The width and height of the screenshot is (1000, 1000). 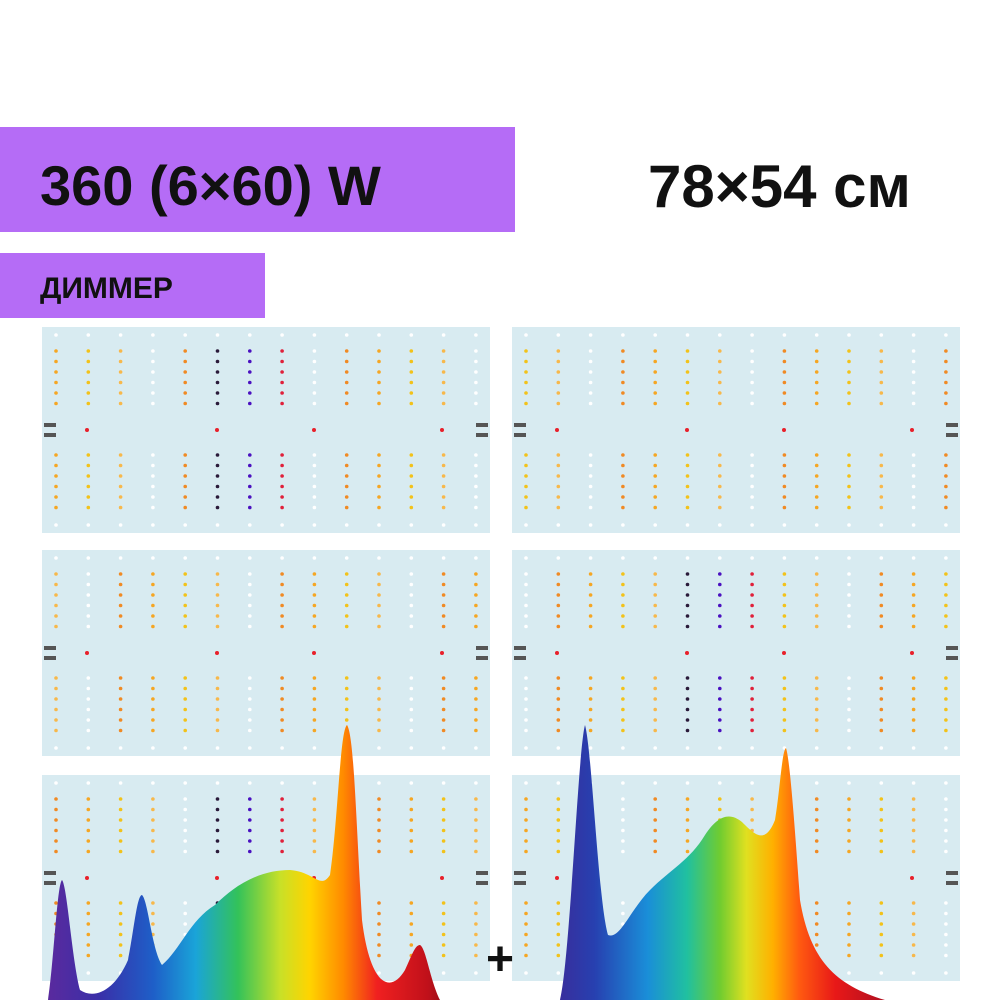 What do you see at coordinates (520, 435) in the screenshot?
I see `connector` at bounding box center [520, 435].